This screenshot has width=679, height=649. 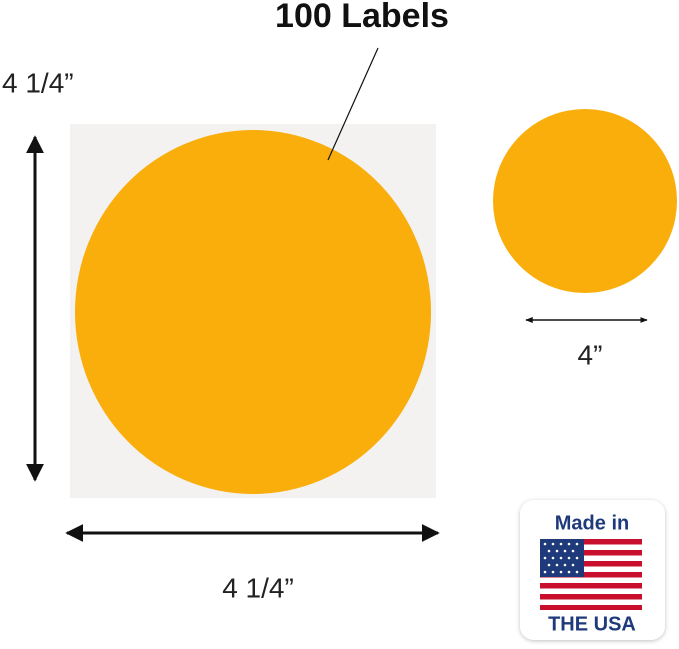 I want to click on small-label-text: 4”, so click(x=590, y=354).